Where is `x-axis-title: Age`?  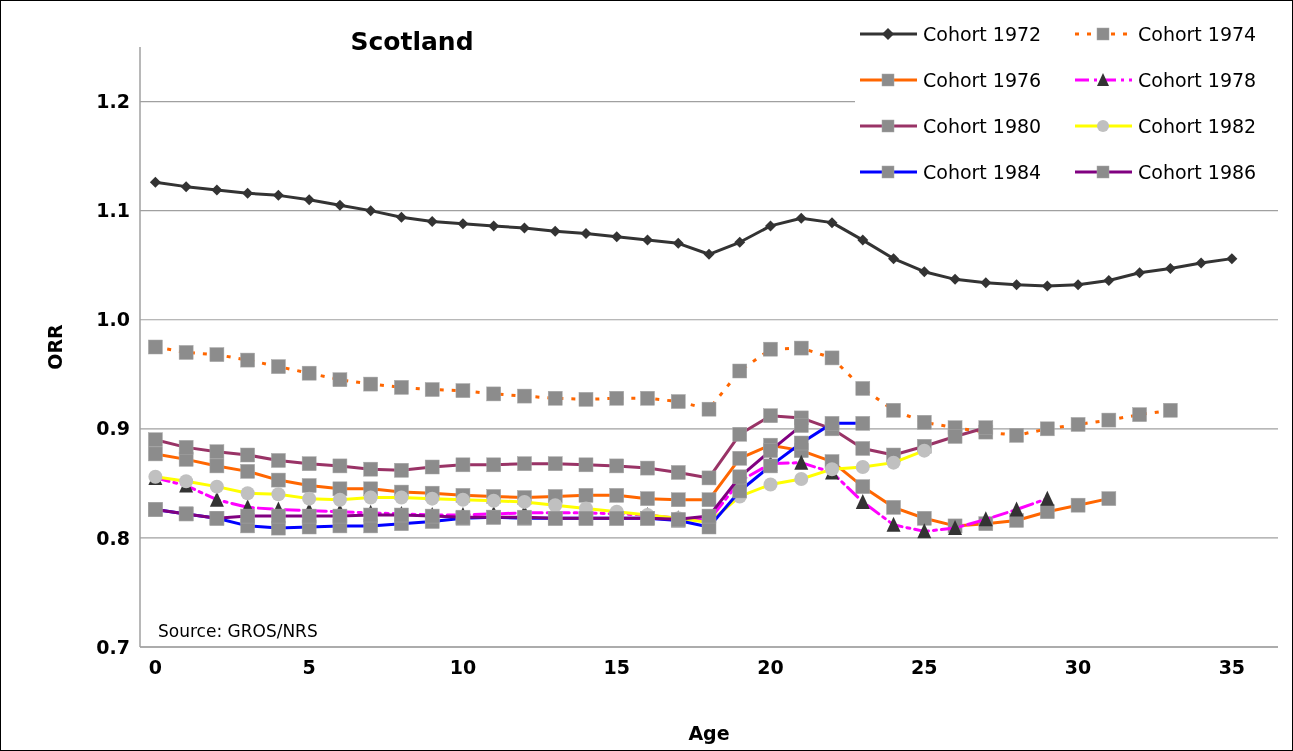
x-axis-title: Age is located at coordinates (709, 733).